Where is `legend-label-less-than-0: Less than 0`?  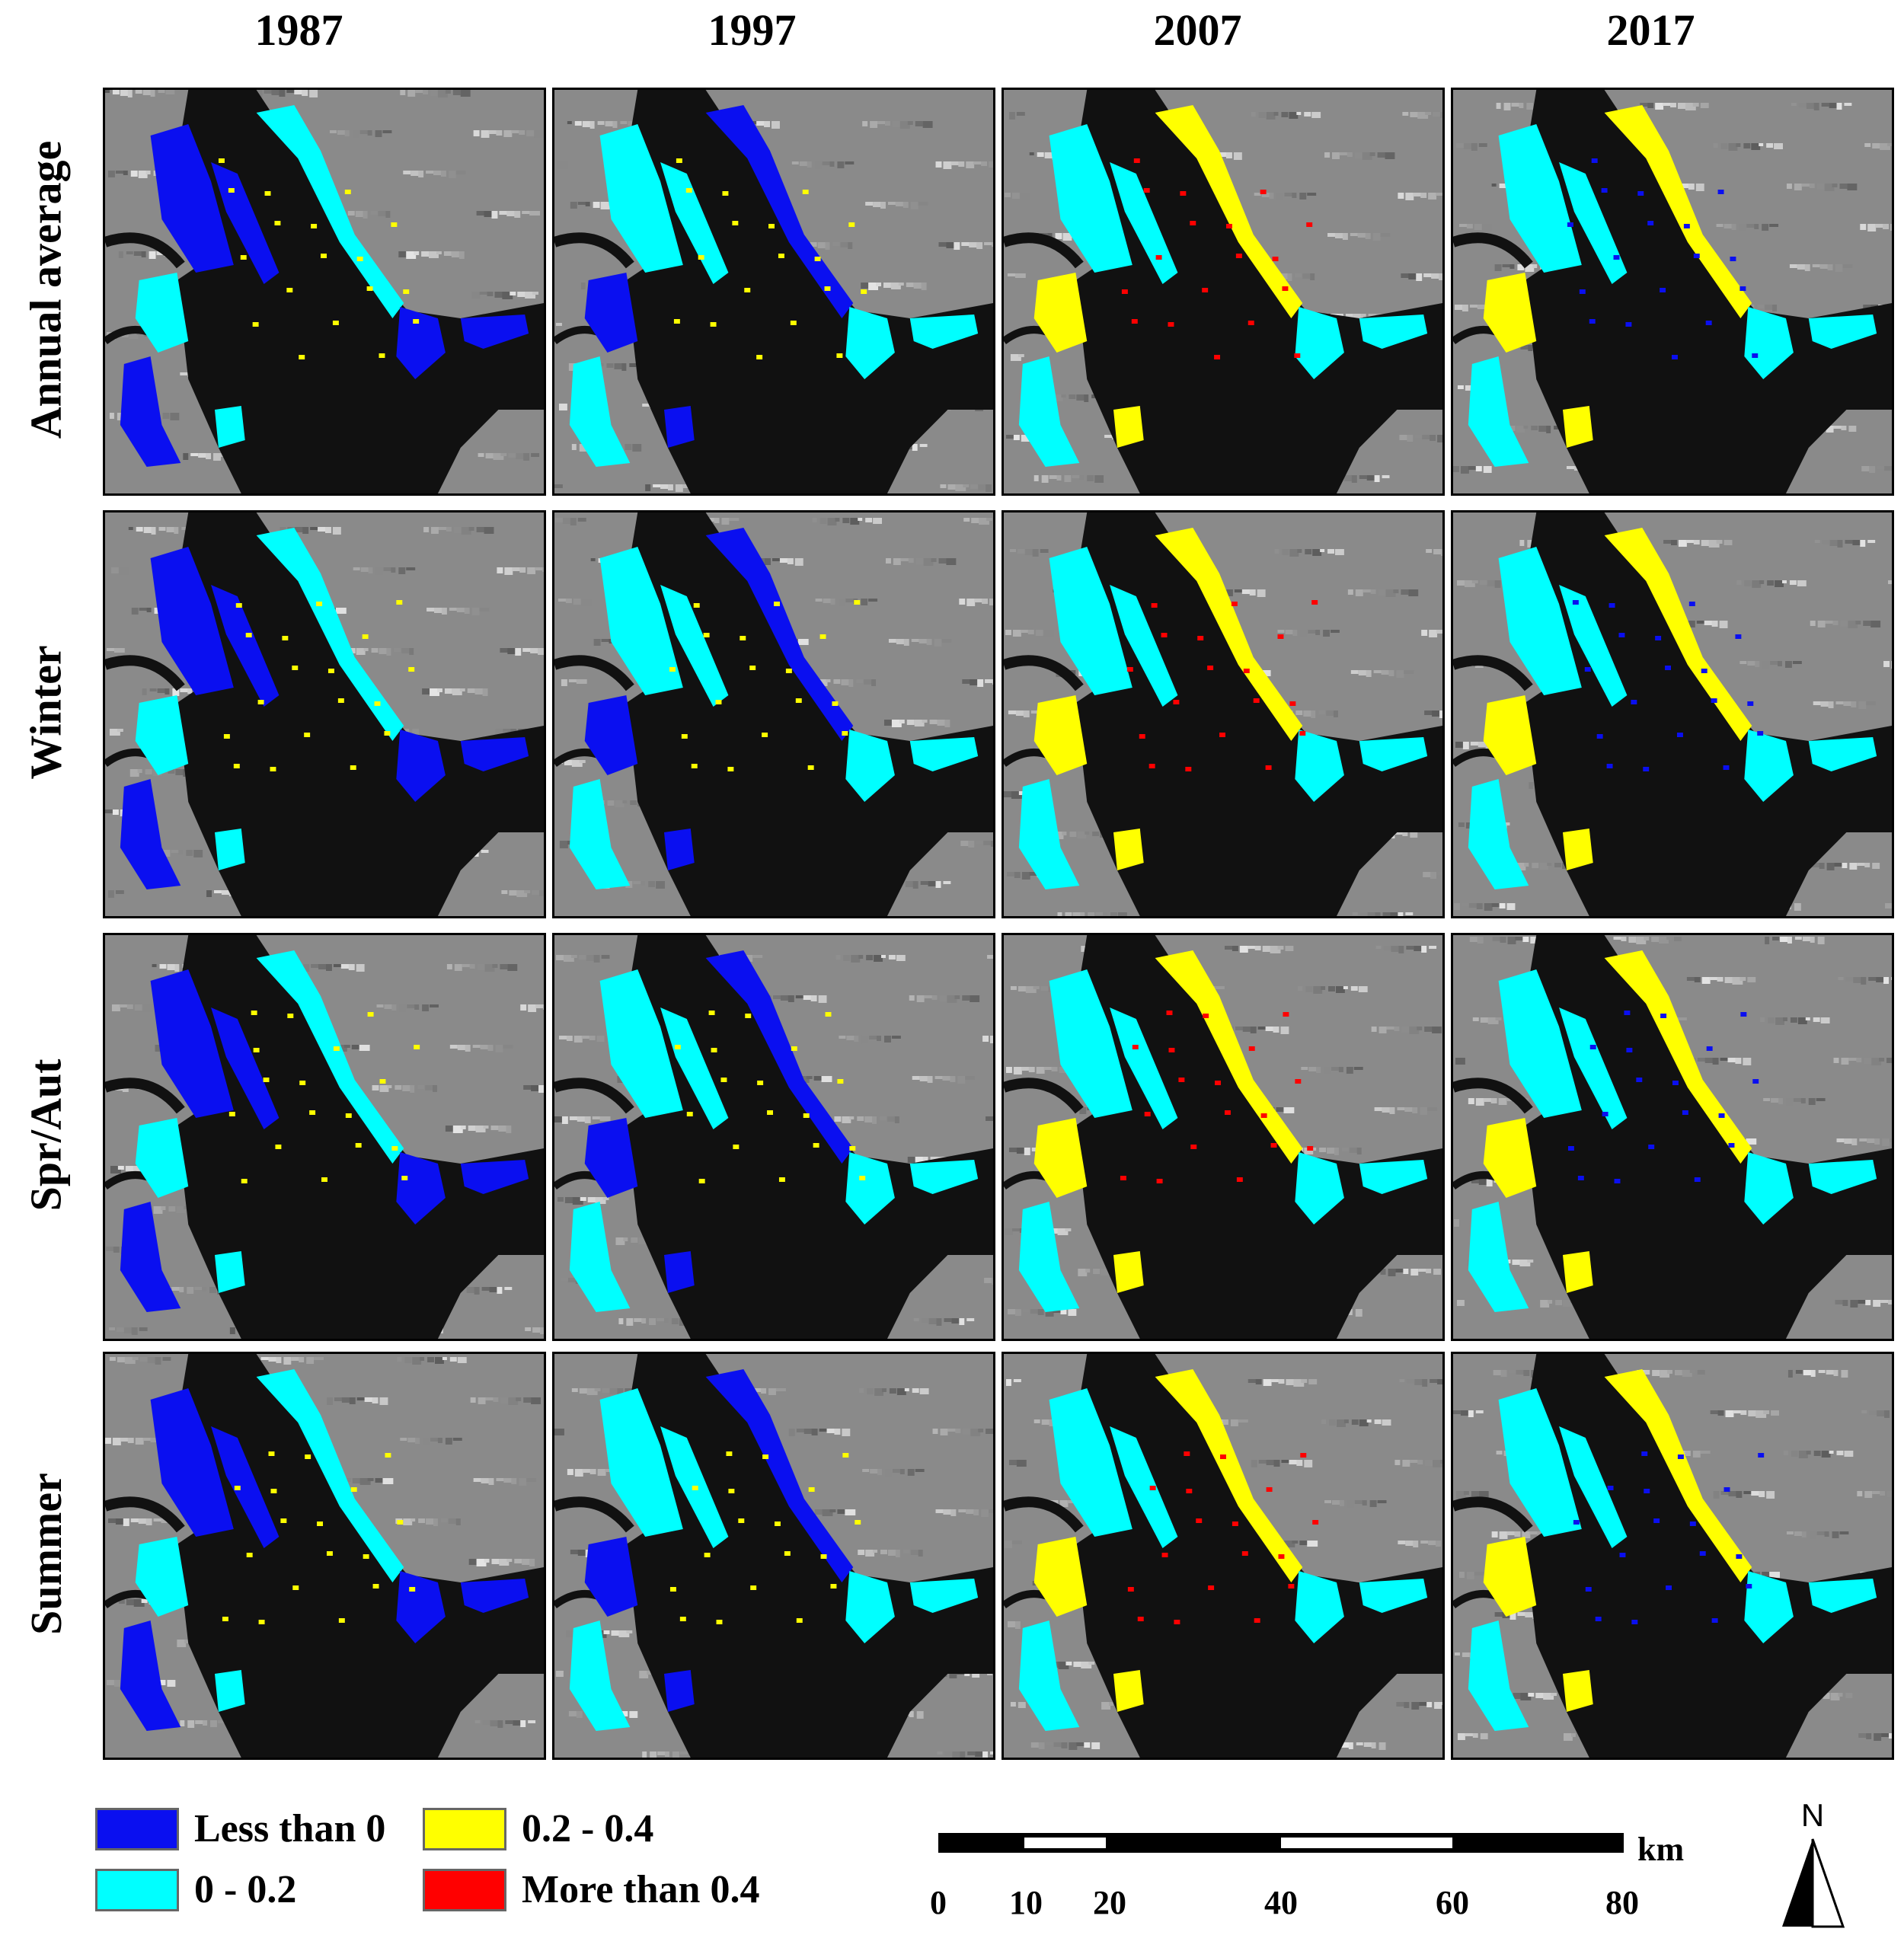 legend-label-less-than-0: Less than 0 is located at coordinates (290, 1828).